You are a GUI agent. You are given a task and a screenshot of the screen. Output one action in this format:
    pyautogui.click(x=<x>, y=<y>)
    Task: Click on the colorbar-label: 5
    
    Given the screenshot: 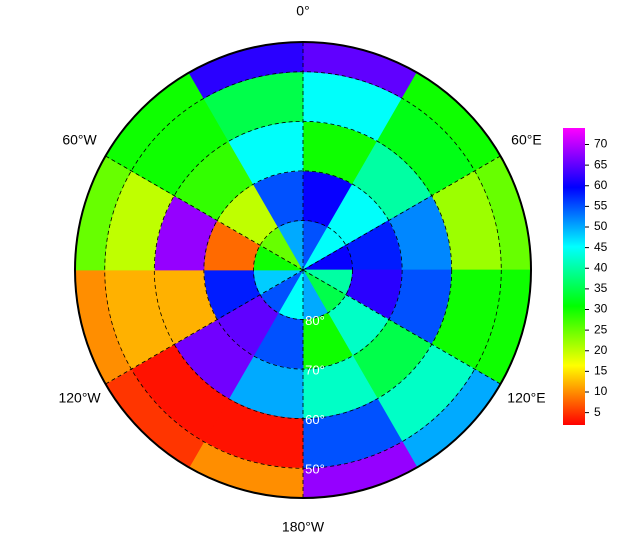 What is the action you would take?
    pyautogui.click(x=597, y=412)
    